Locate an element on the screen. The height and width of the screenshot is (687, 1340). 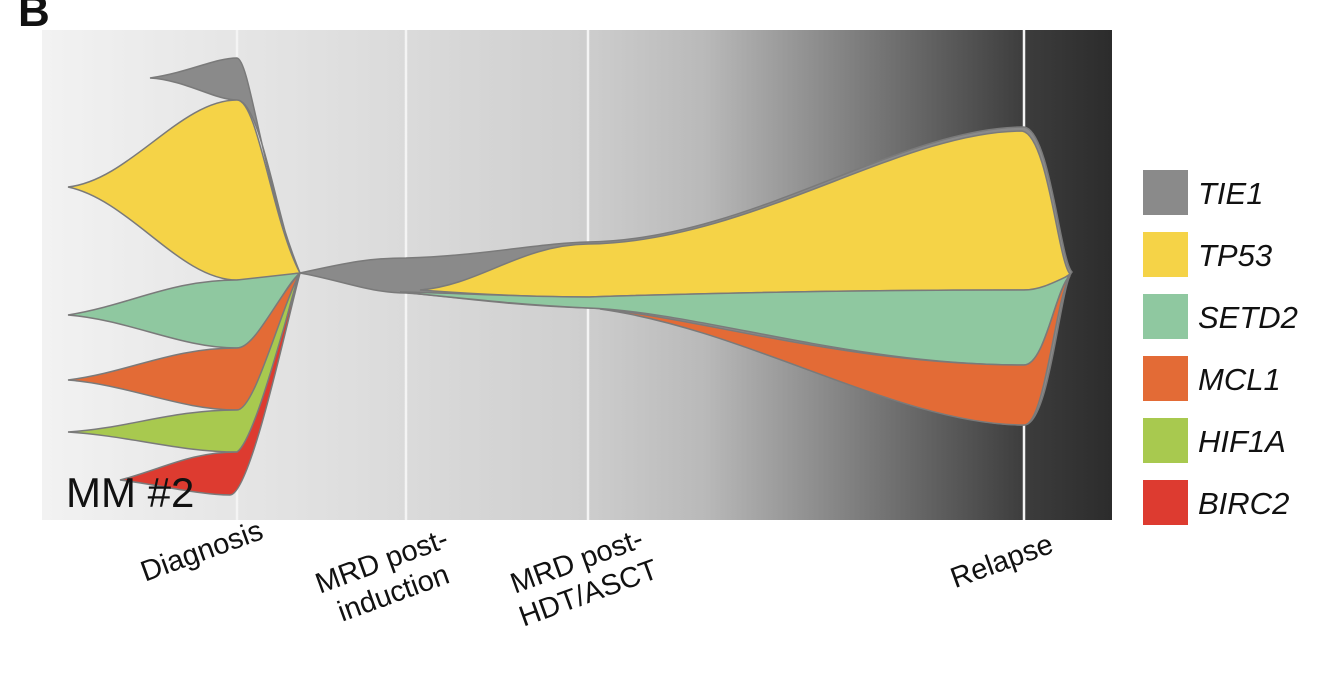
timepoint-label-line: Relapse is located at coordinates (1001, 561).